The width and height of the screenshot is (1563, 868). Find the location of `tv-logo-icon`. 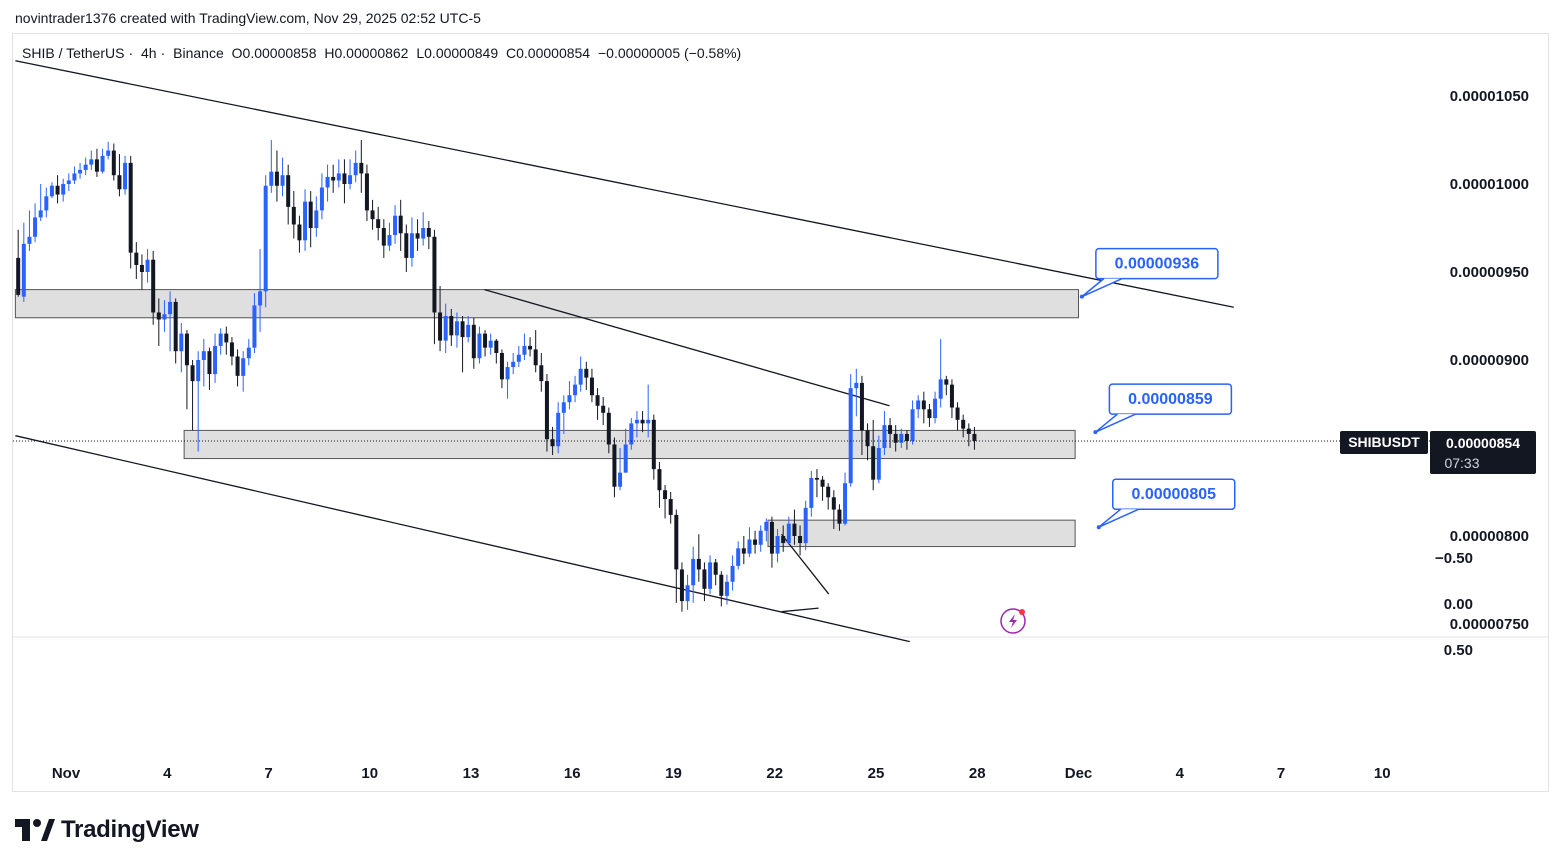

tv-logo-icon is located at coordinates (35, 830).